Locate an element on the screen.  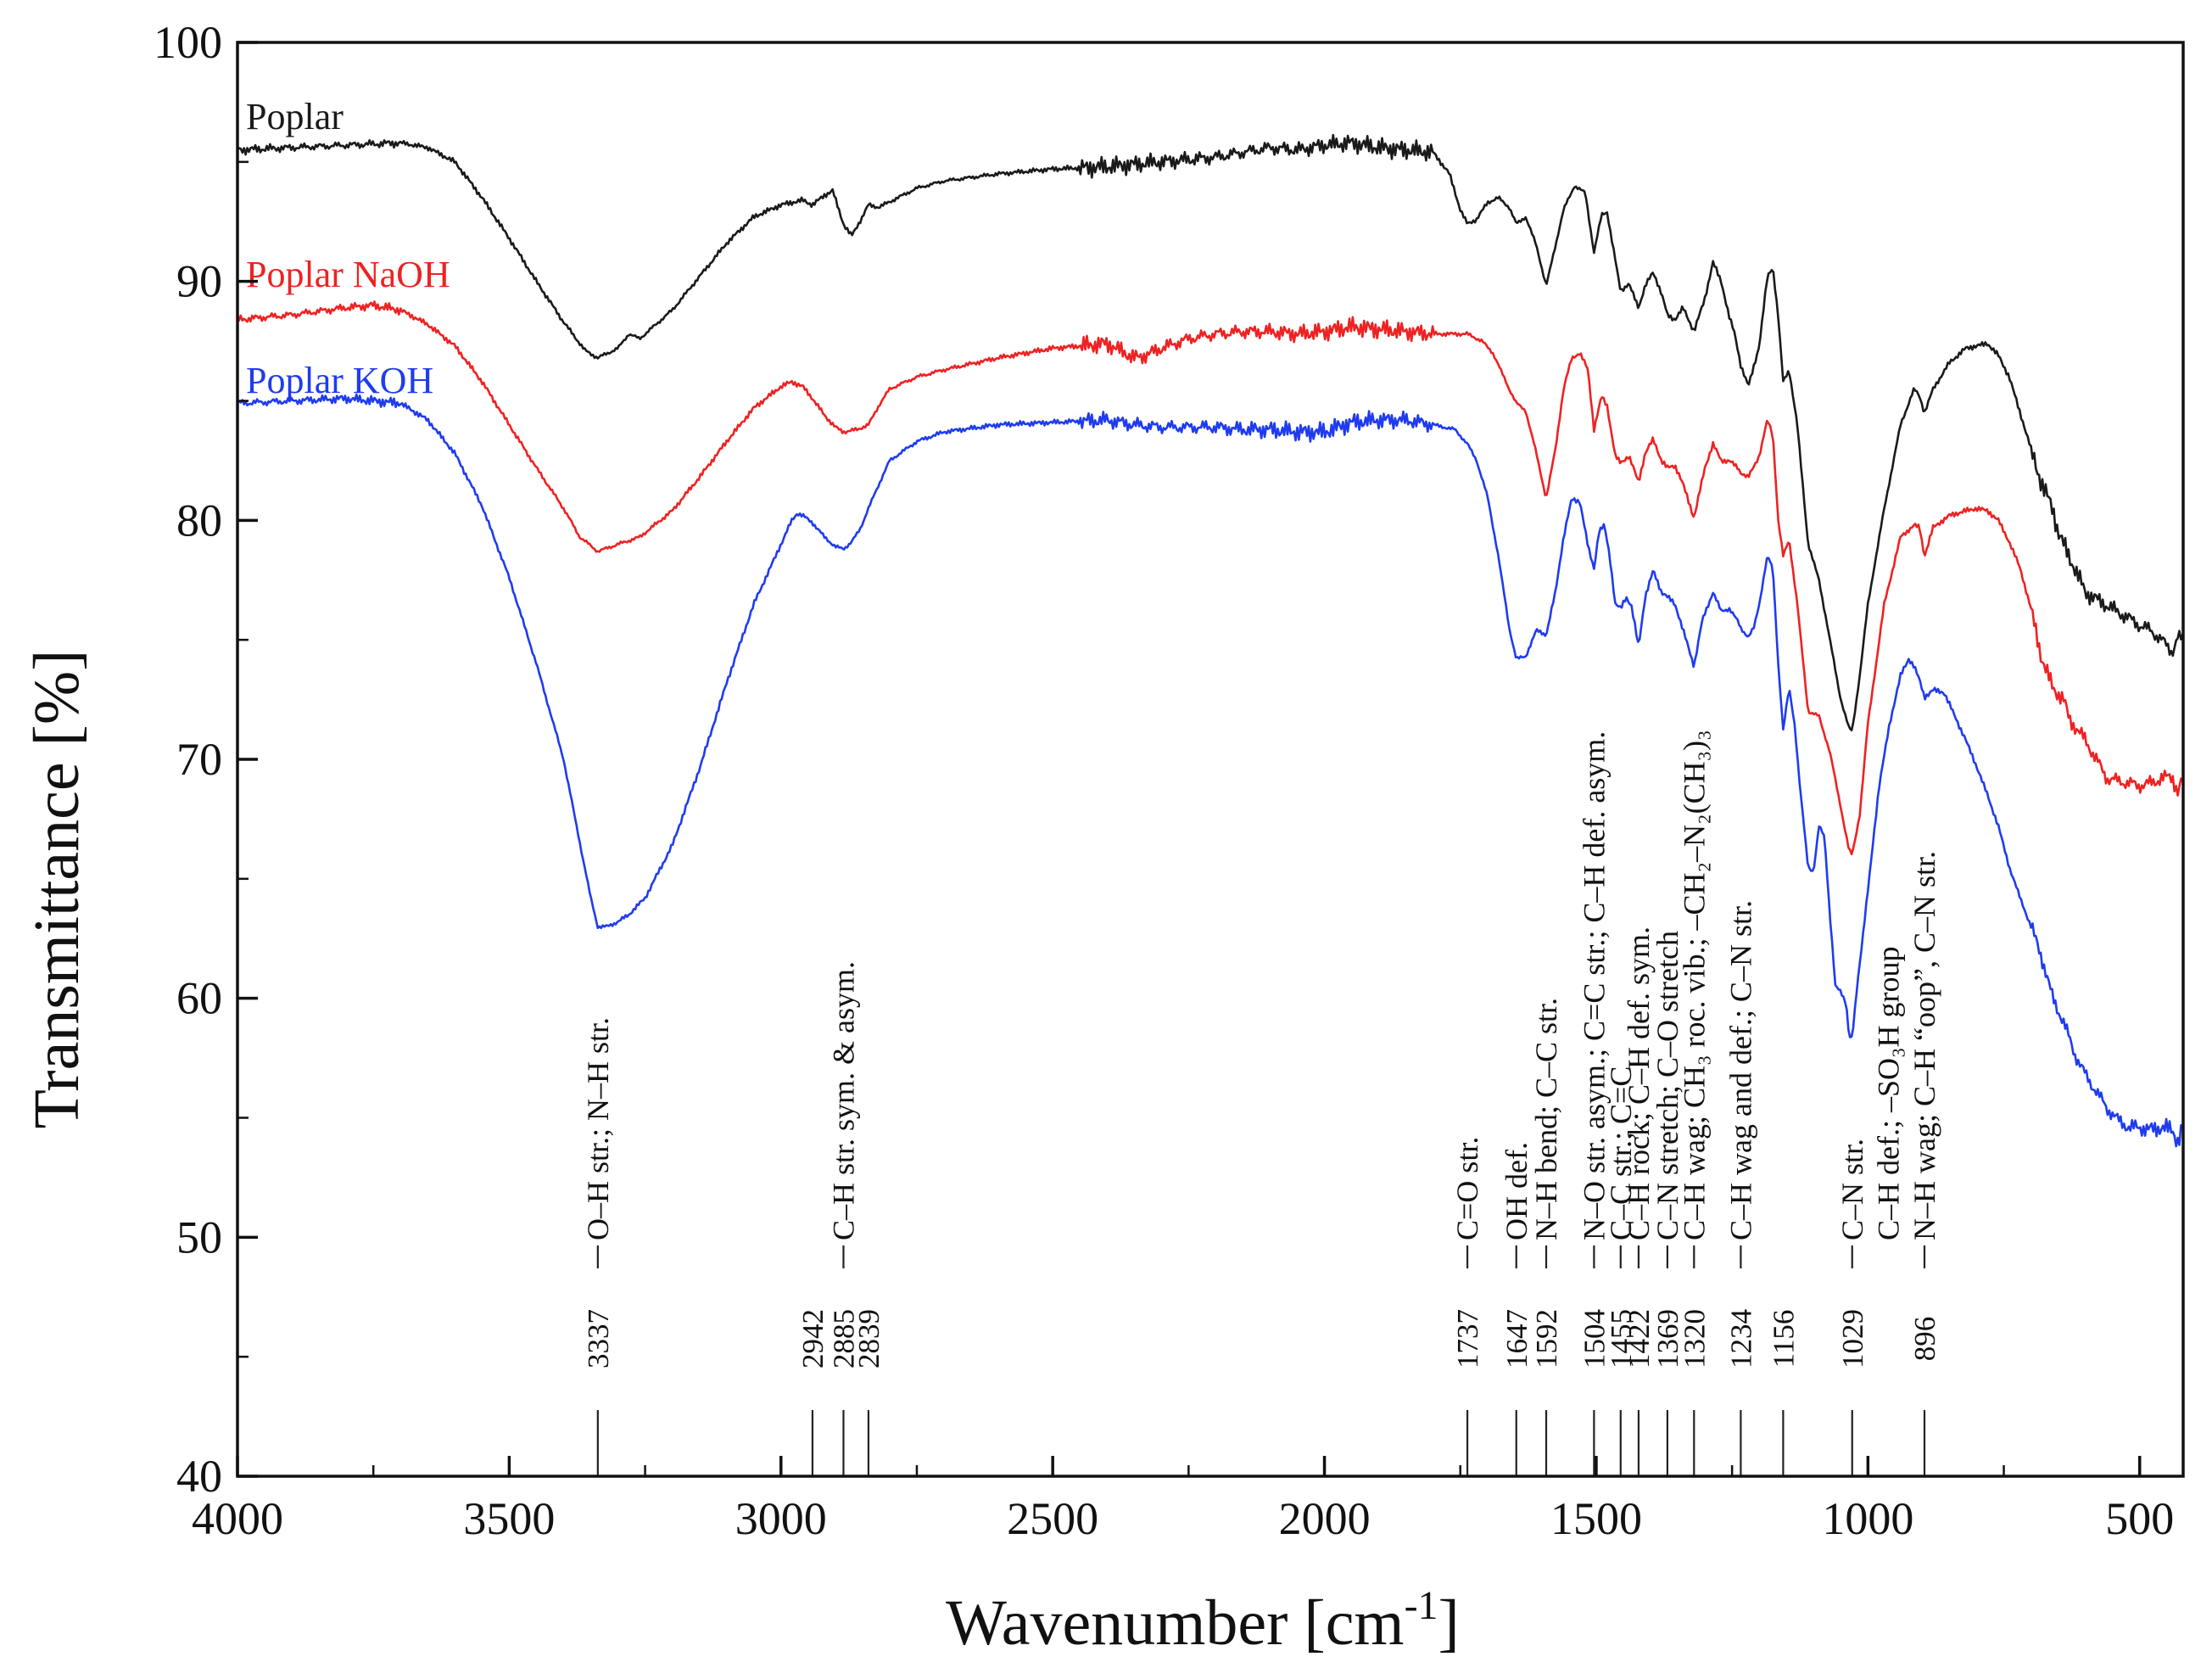
peak-annotation-1156: 1156 is located at coordinates (1784, 1393).